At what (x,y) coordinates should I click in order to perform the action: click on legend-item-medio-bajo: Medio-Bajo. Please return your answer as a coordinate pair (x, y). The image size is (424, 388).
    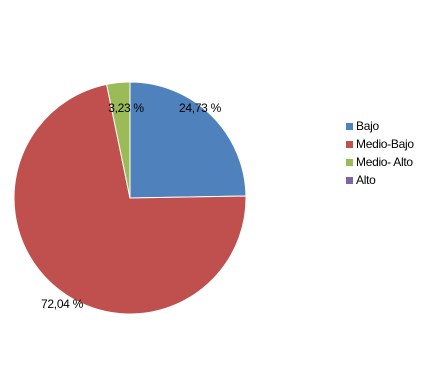
    Looking at the image, I should click on (380, 144).